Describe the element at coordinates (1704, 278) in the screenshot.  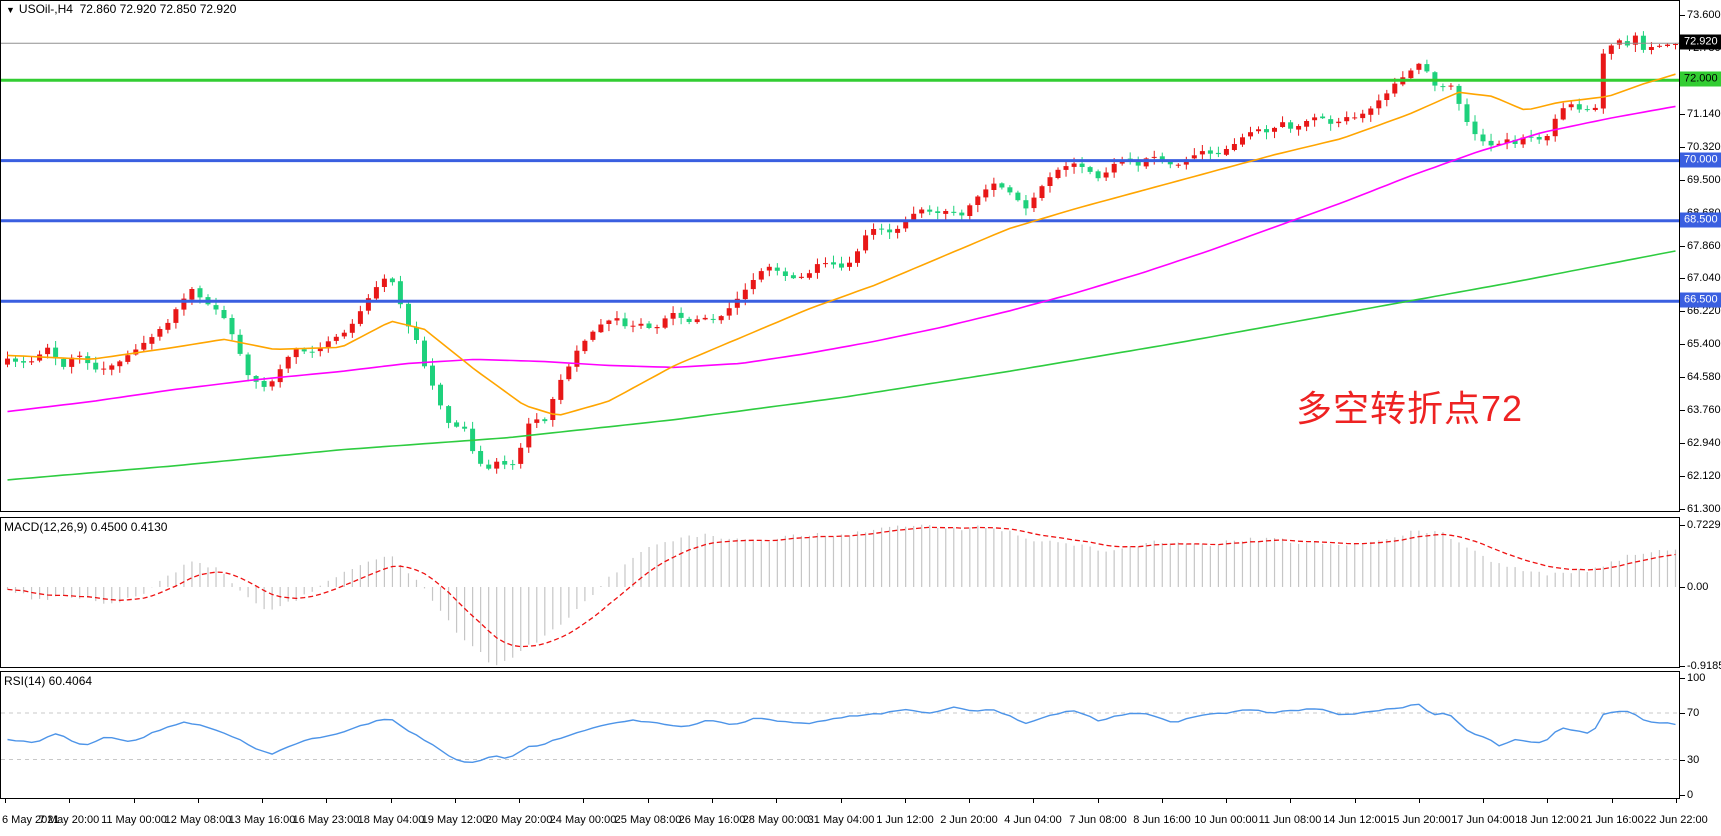
I see `price-tick-label: 67.040` at that location.